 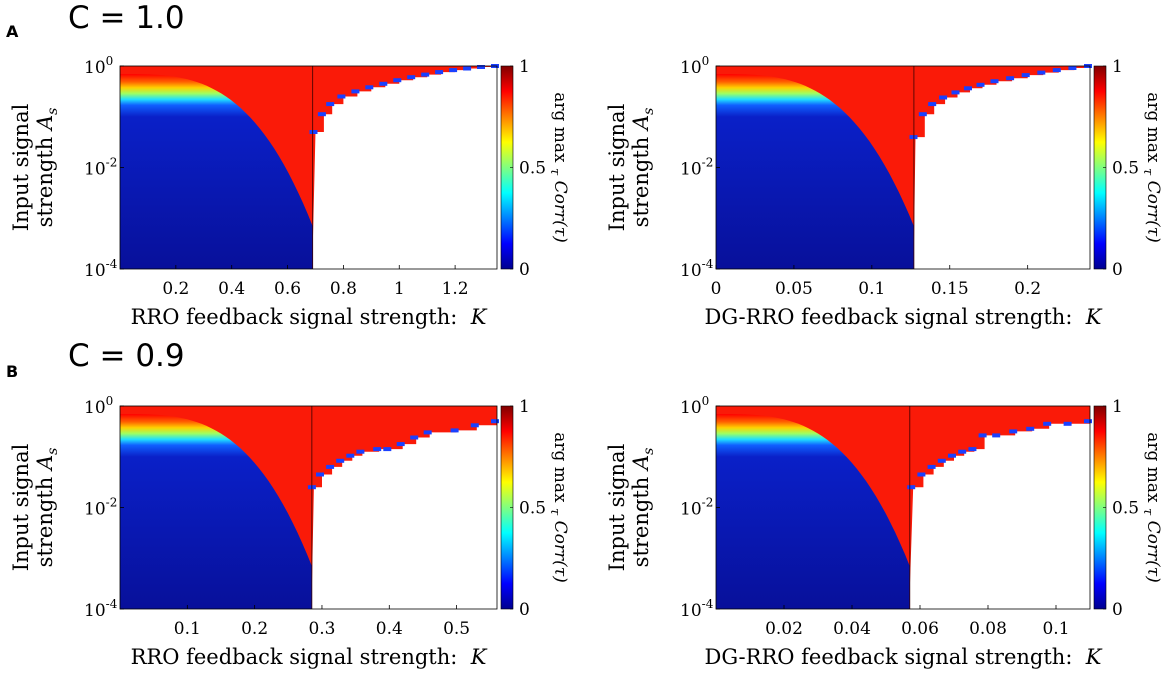 I want to click on x-tick-label: 0.06, so click(x=920, y=629).